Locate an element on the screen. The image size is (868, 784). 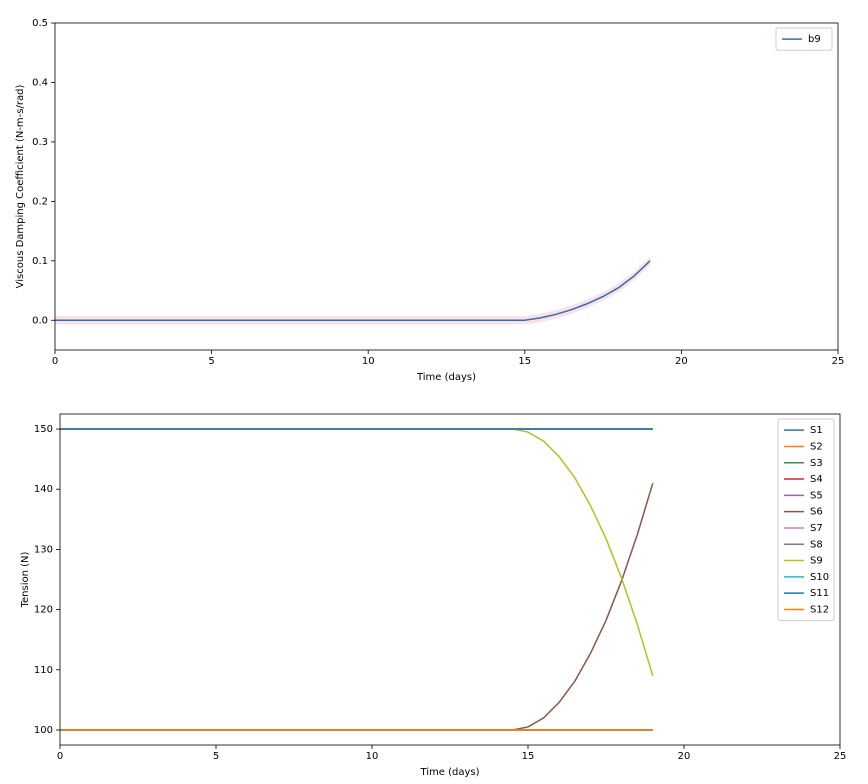
legend-label: S4 is located at coordinates (816, 479).